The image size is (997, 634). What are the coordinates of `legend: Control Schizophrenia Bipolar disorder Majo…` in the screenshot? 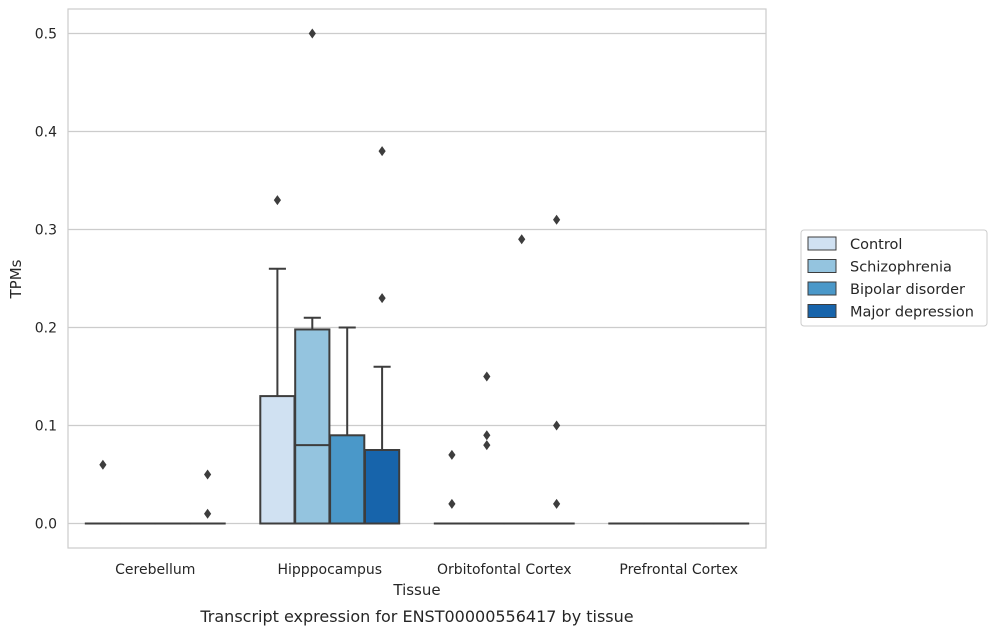 It's located at (894, 278).